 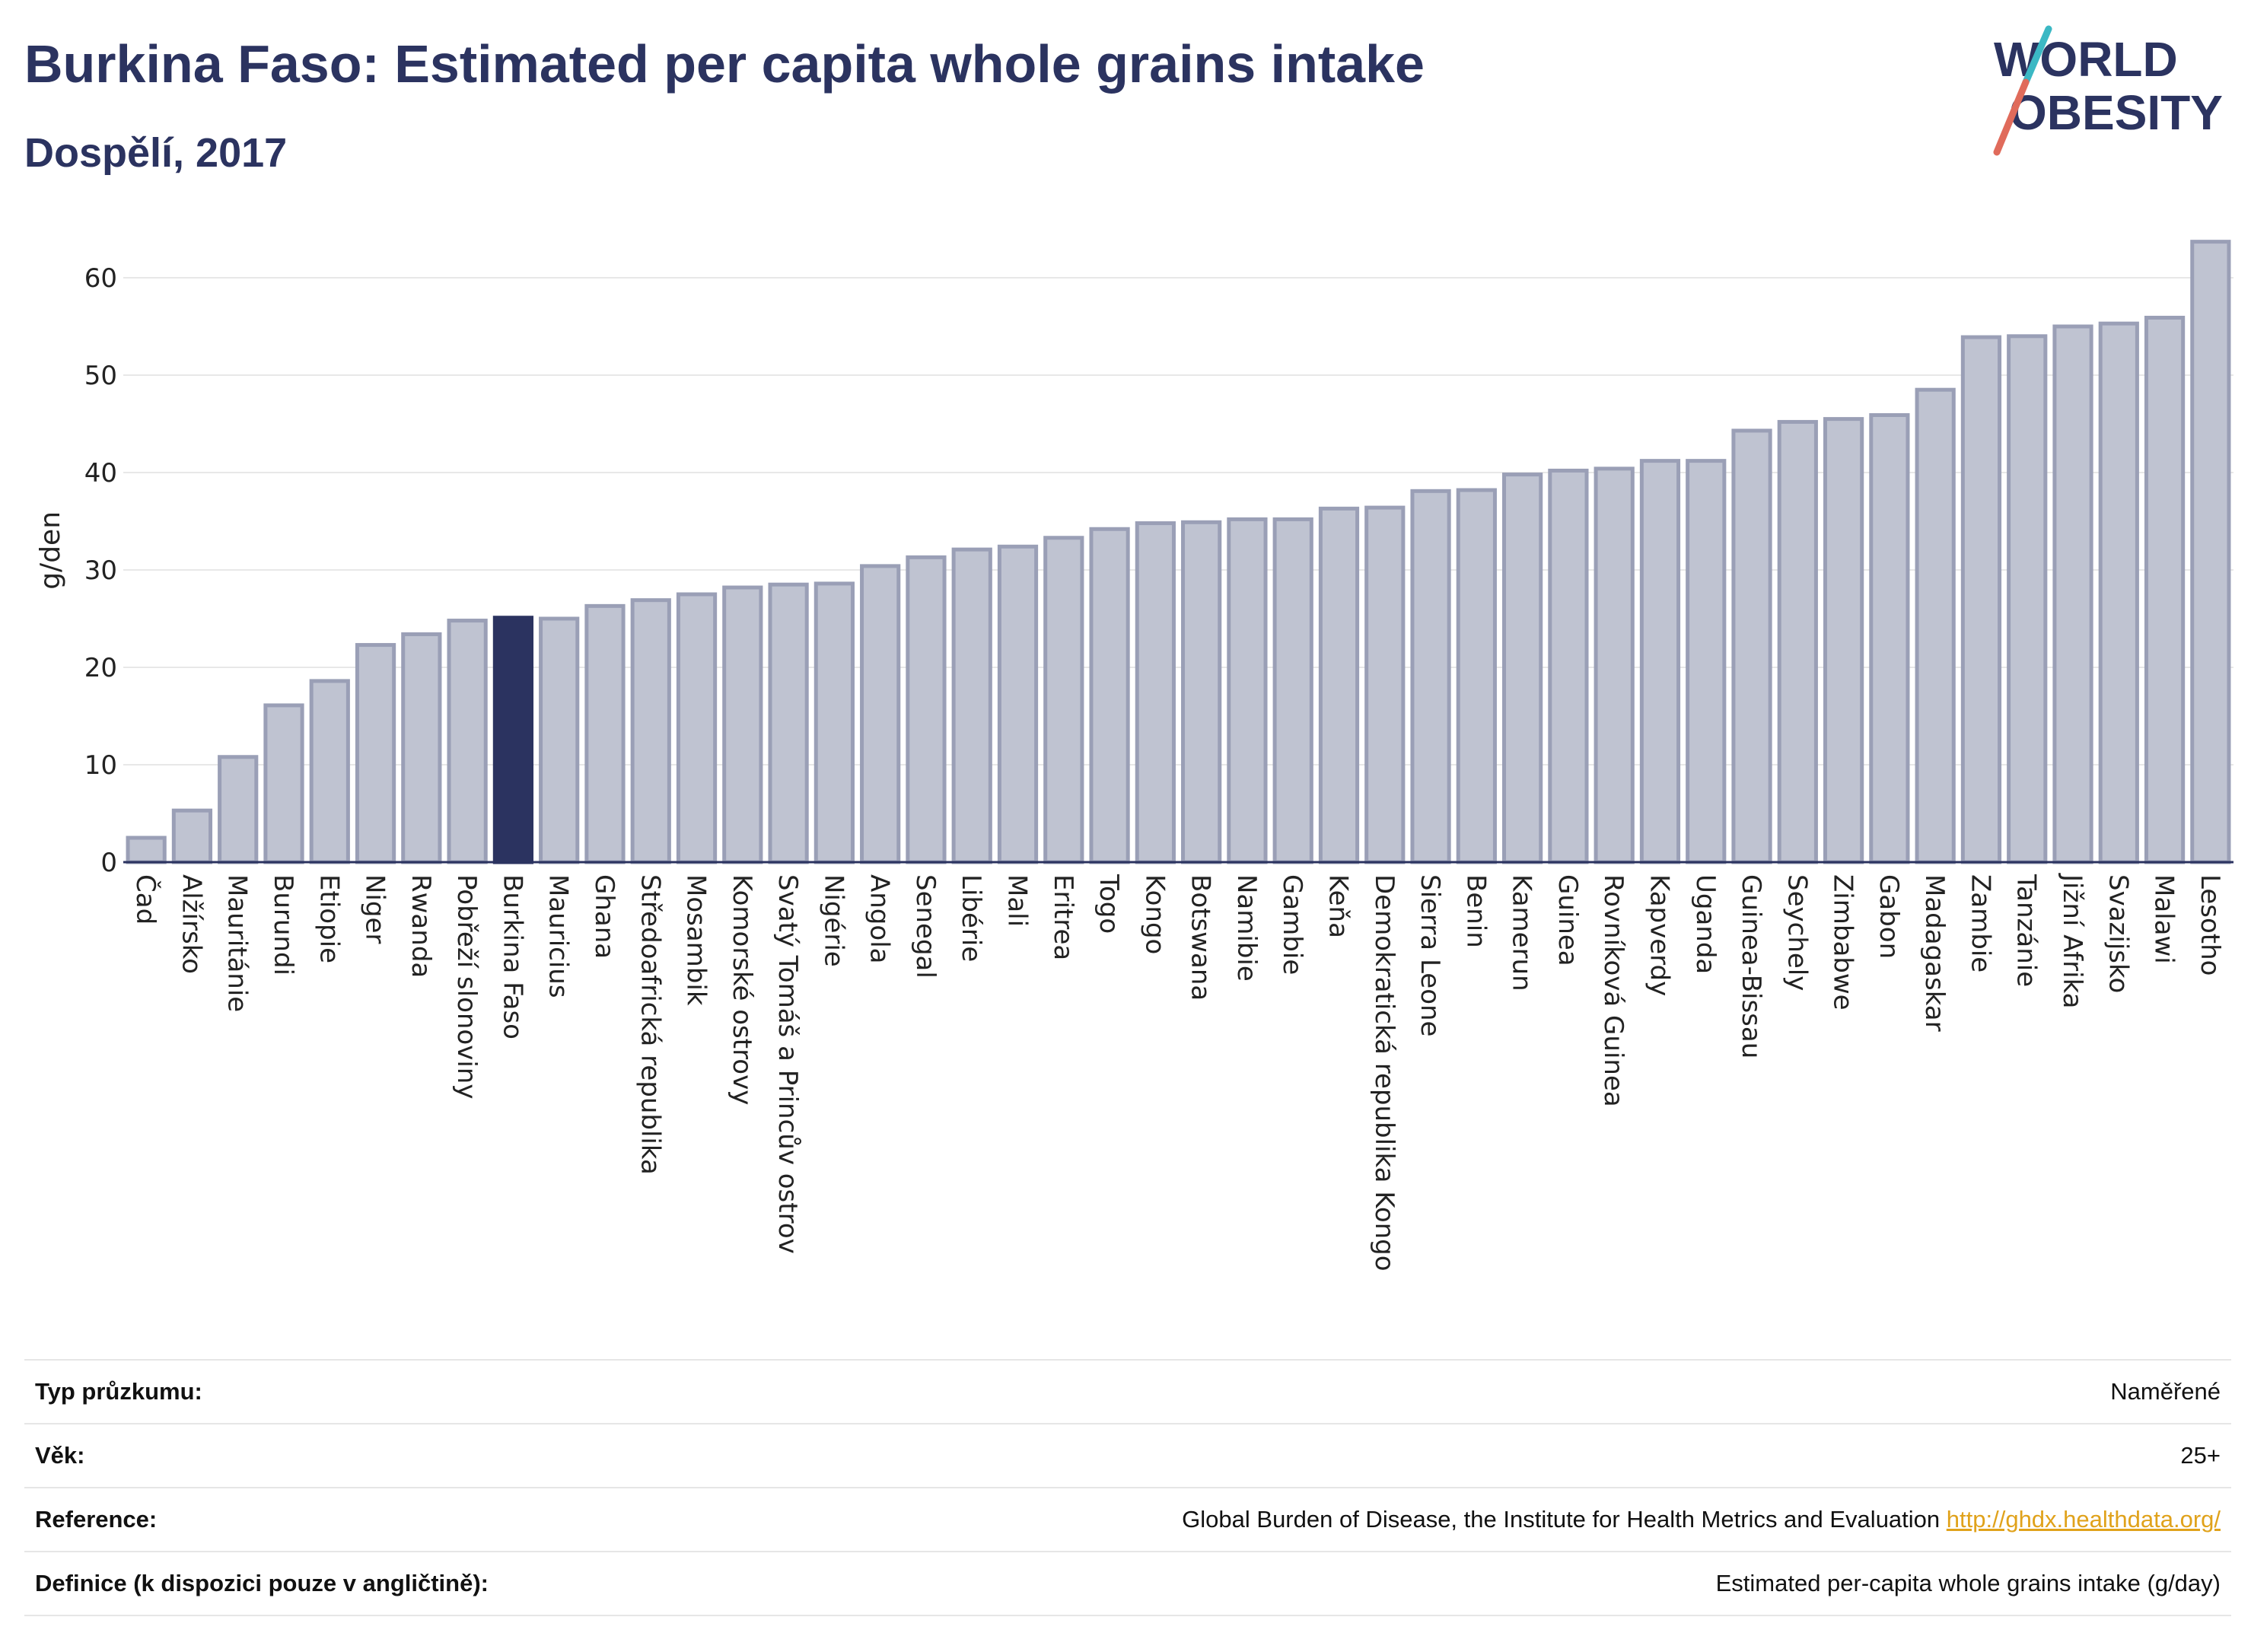 What do you see at coordinates (145, 899) in the screenshot?
I see `x-category-label: Čad` at bounding box center [145, 899].